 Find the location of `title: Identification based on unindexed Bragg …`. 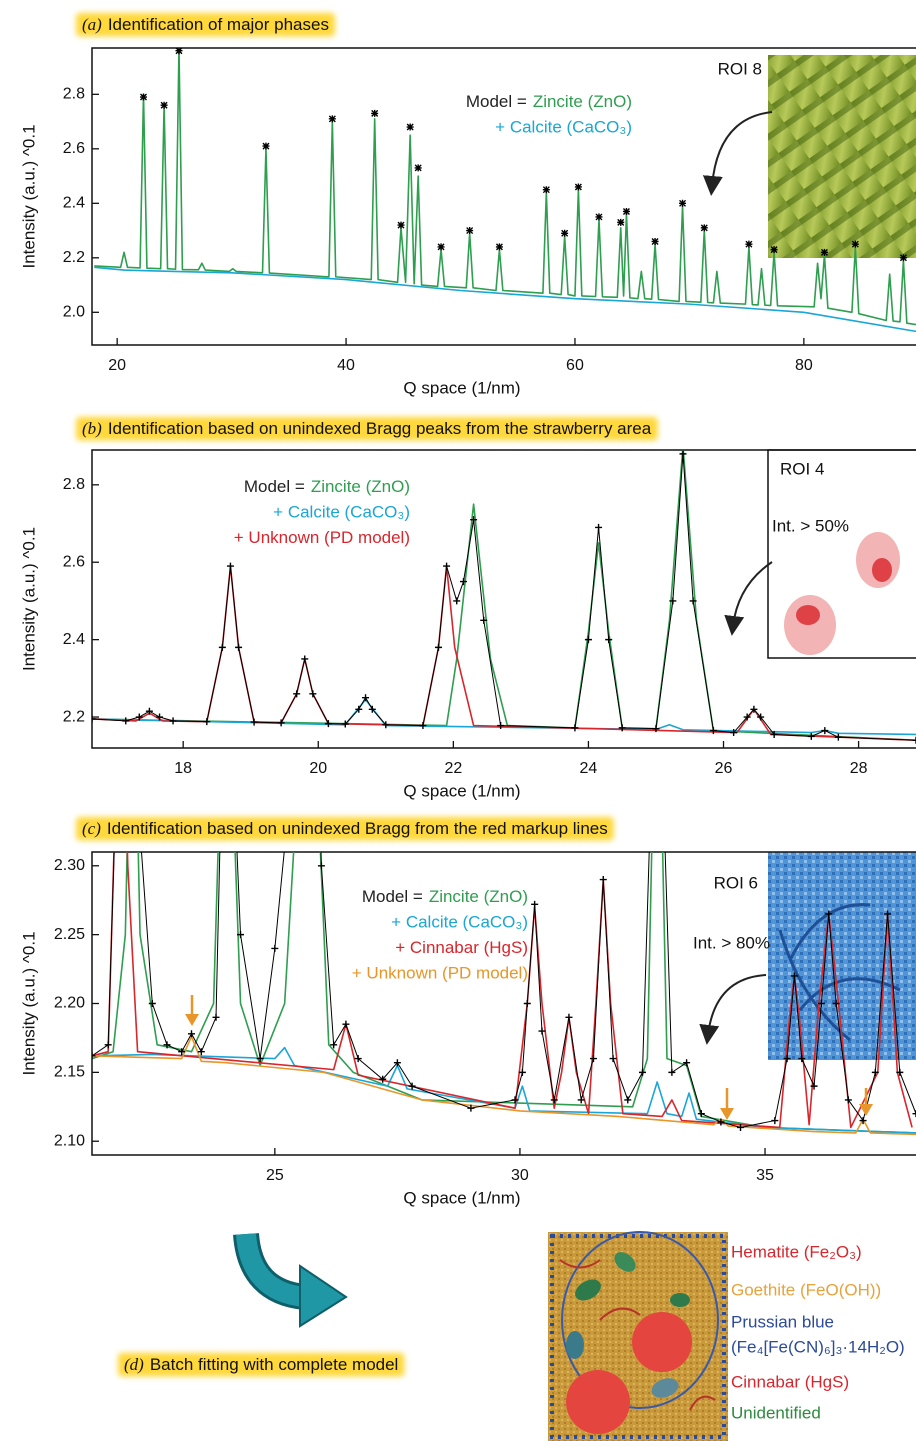

title: Identification based on unindexed Bragg … is located at coordinates (357, 828).